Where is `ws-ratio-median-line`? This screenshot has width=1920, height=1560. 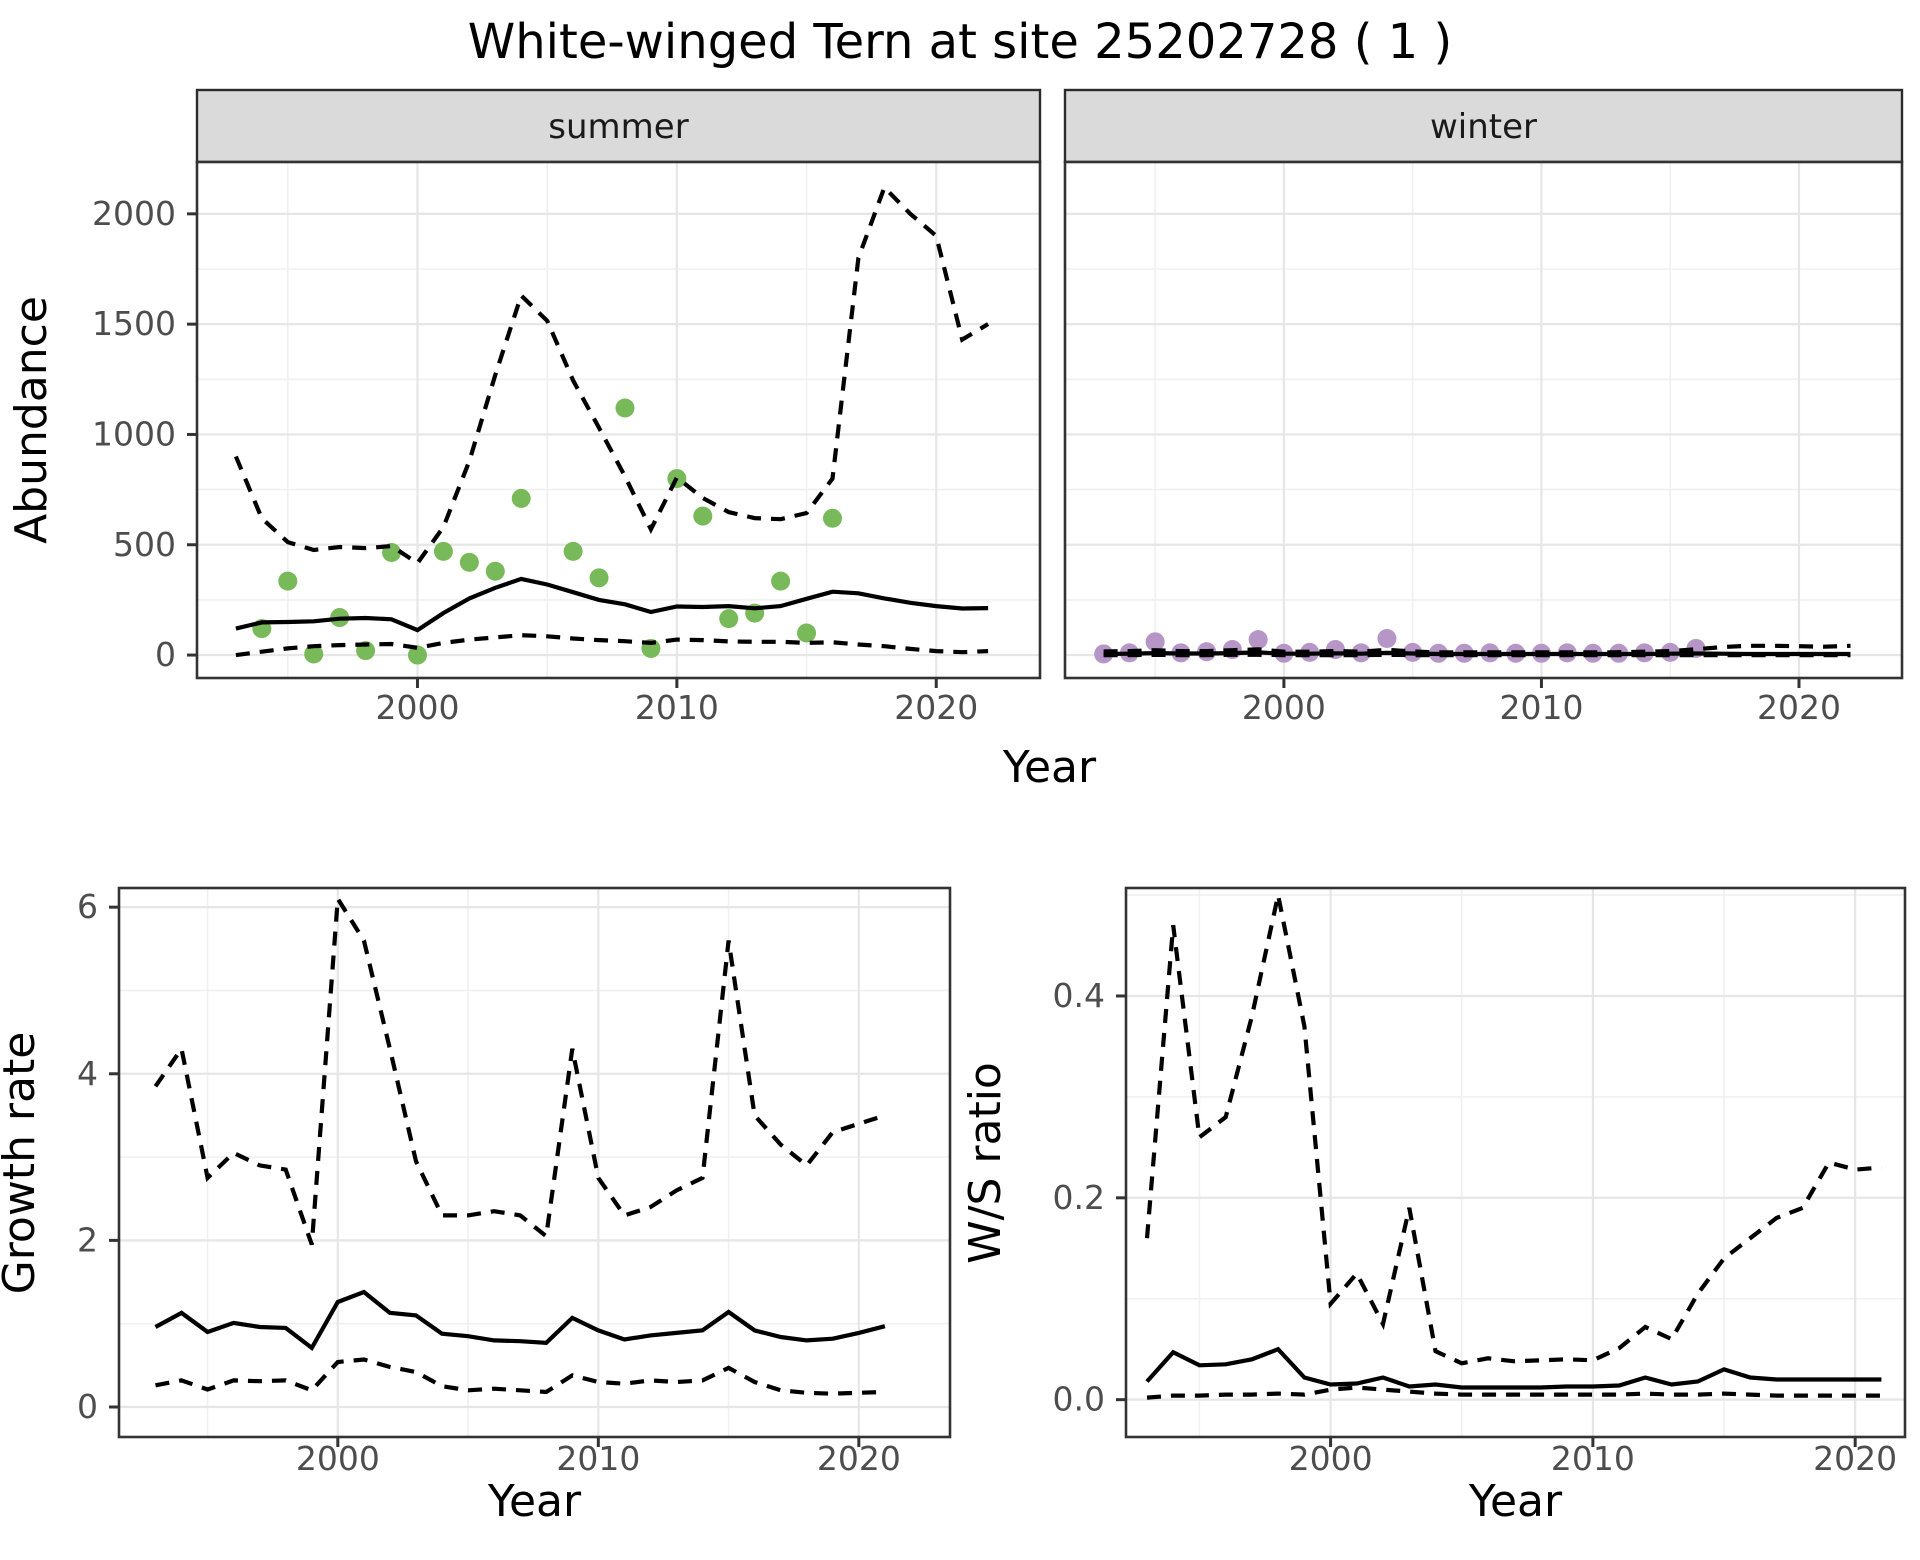 ws-ratio-median-line is located at coordinates (1513, 1368).